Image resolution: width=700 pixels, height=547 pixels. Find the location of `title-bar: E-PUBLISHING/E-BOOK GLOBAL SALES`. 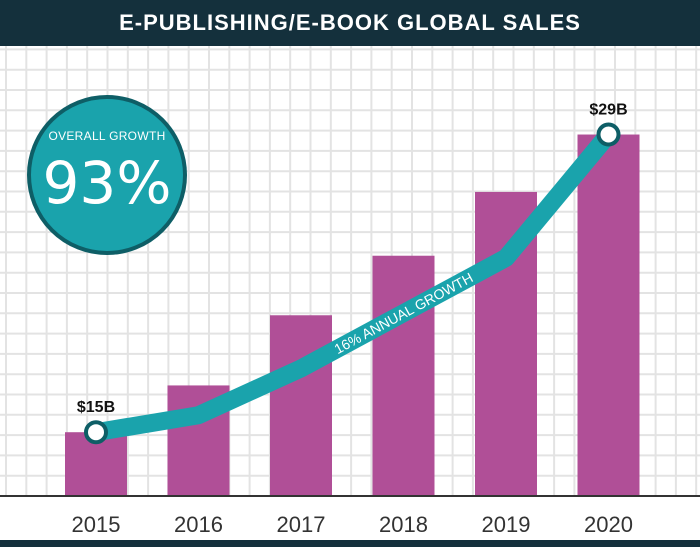

title-bar: E-PUBLISHING/E-BOOK GLOBAL SALES is located at coordinates (350, 23).